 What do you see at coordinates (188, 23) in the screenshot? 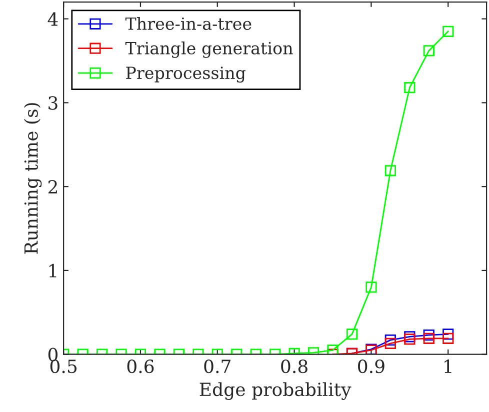
I see `legend-label: Three-in-a-tree` at bounding box center [188, 23].